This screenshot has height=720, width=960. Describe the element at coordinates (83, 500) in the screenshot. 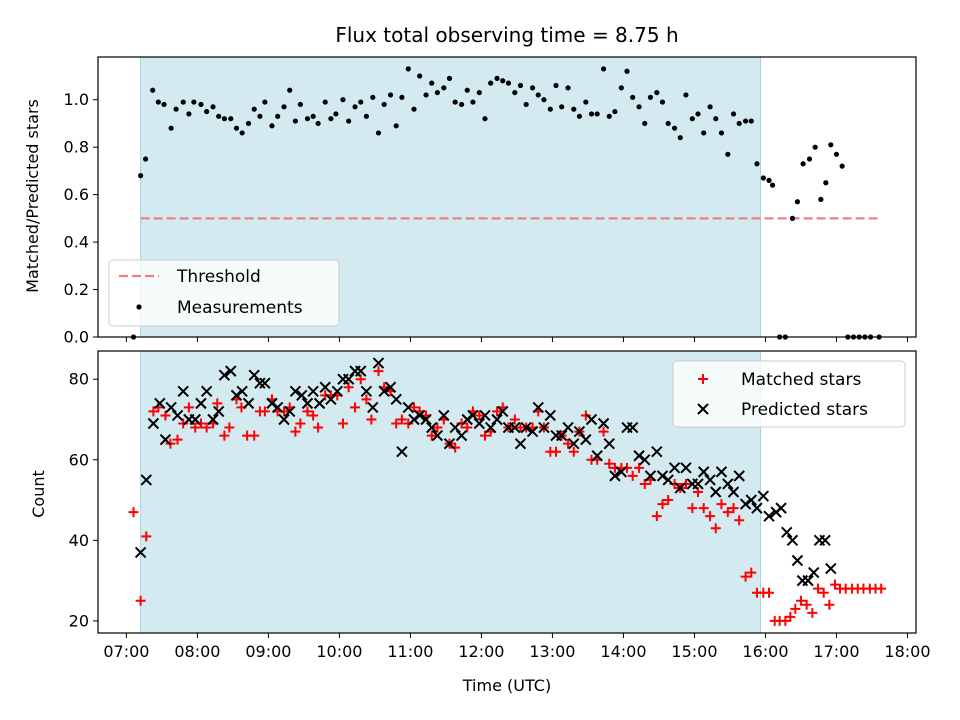

I see `count-y-ticks: 20 40 60 80` at that location.